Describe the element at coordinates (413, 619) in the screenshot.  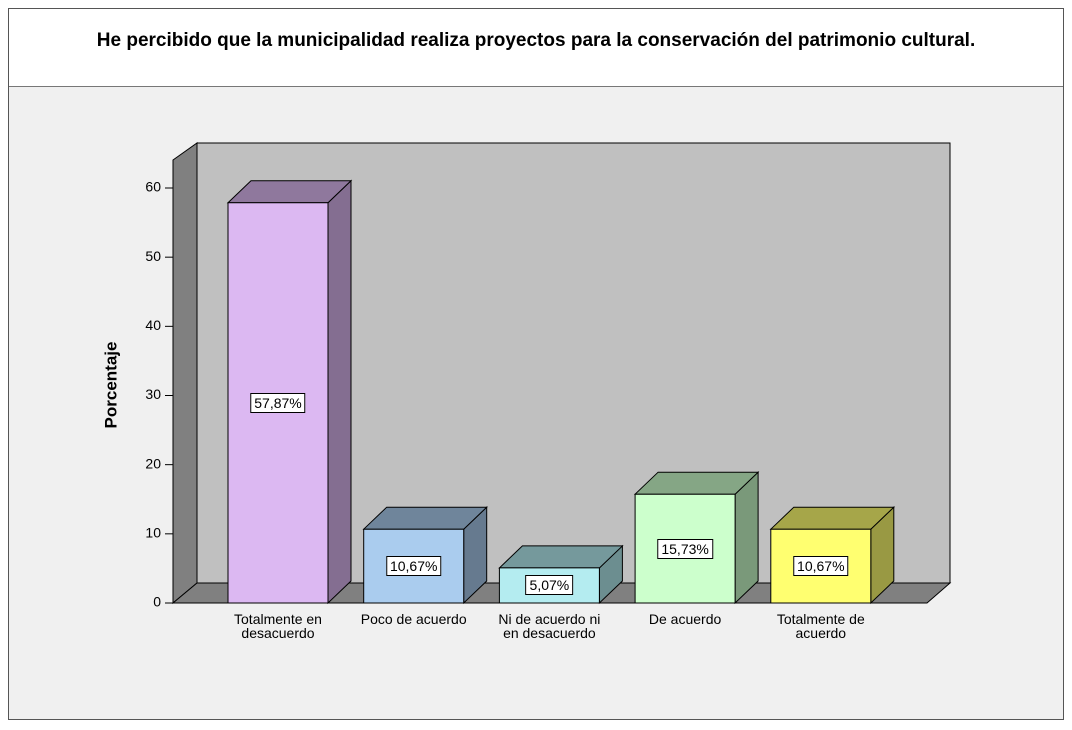
I see `x-tick-label: Poco de acuerdo` at that location.